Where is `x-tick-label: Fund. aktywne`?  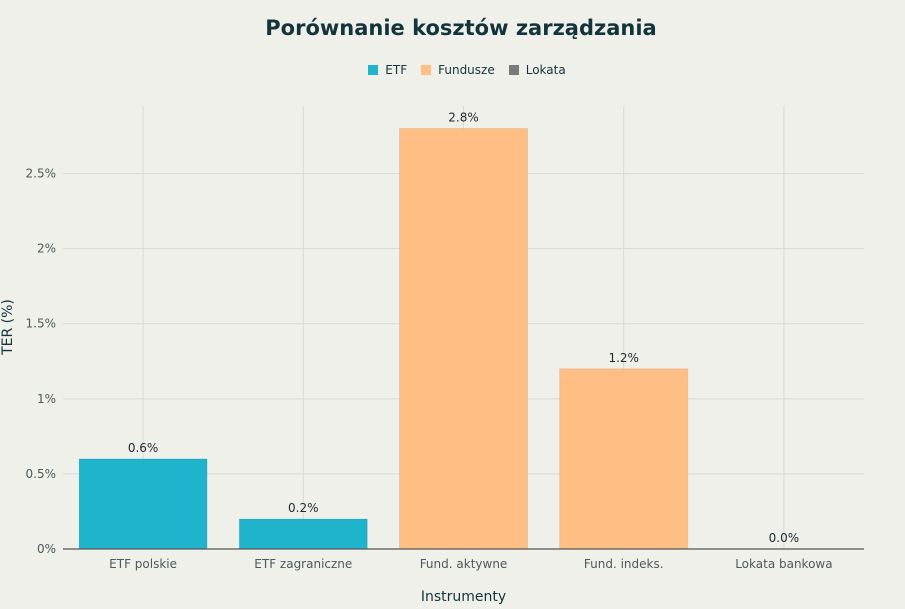
x-tick-label: Fund. aktywne is located at coordinates (464, 564).